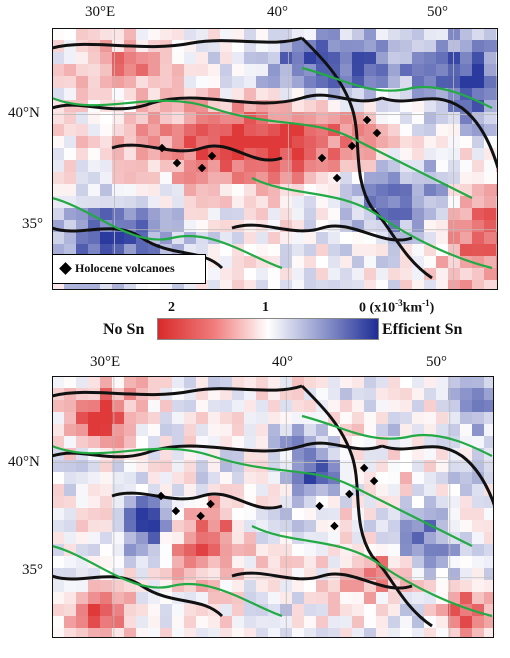 The image size is (510, 658). Describe the element at coordinates (277, 12) in the screenshot. I see `top-lon-label-40: 40°` at that location.